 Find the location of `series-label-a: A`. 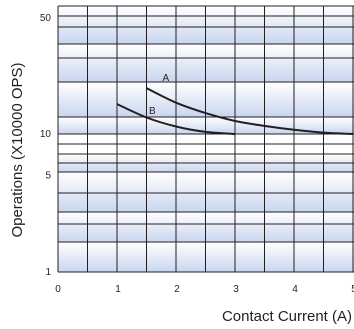

series-label-a: A is located at coordinates (166, 78).